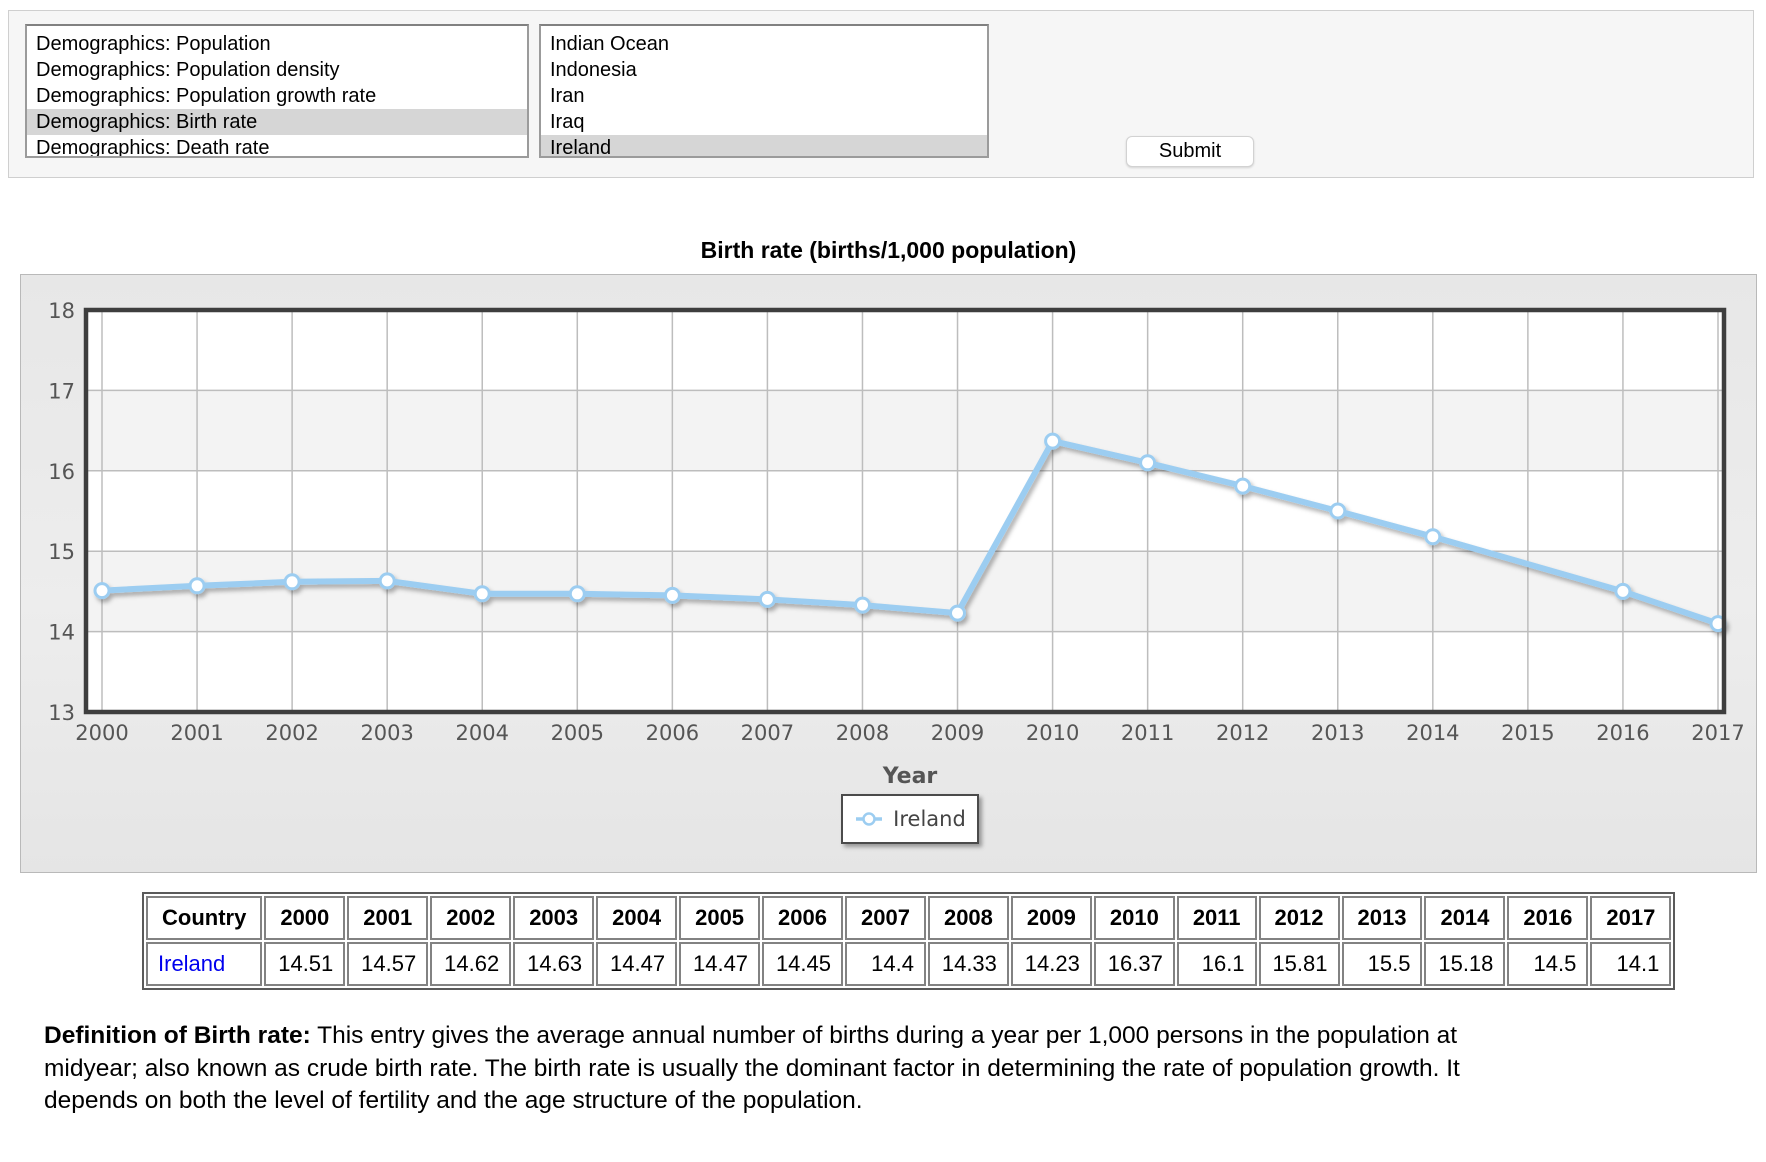 This screenshot has width=1766, height=1162. Describe the element at coordinates (764, 91) in the screenshot. I see `country-listbox: Indian Ocean Indonesia Iran Iraq Ireland` at that location.